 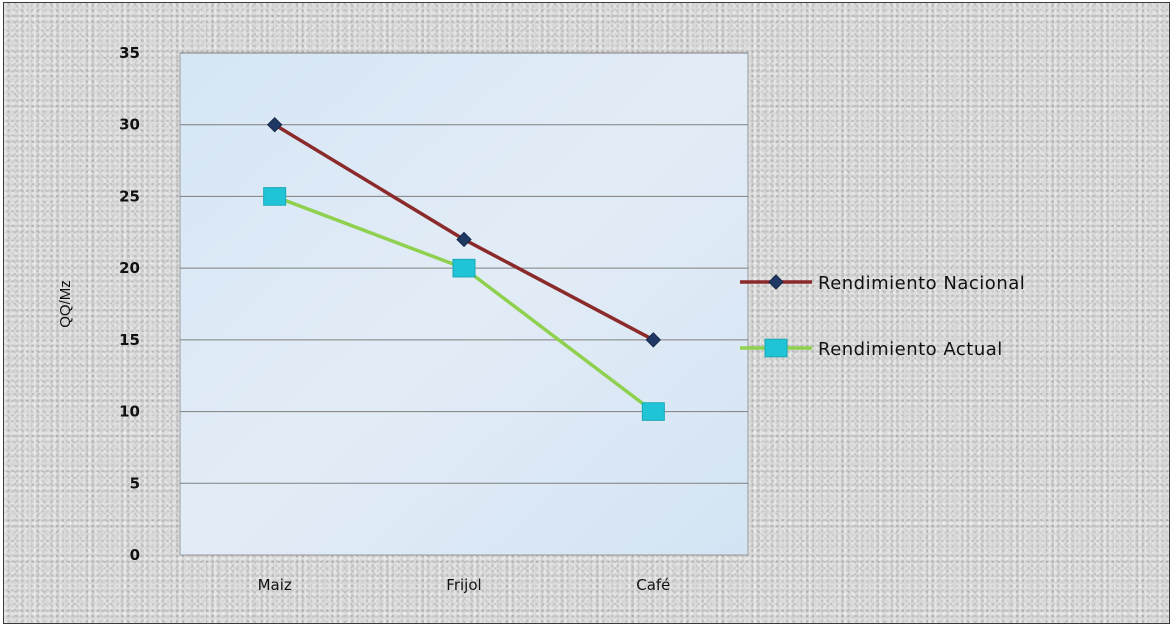 I want to click on y-tick-label: 0, so click(x=135, y=555).